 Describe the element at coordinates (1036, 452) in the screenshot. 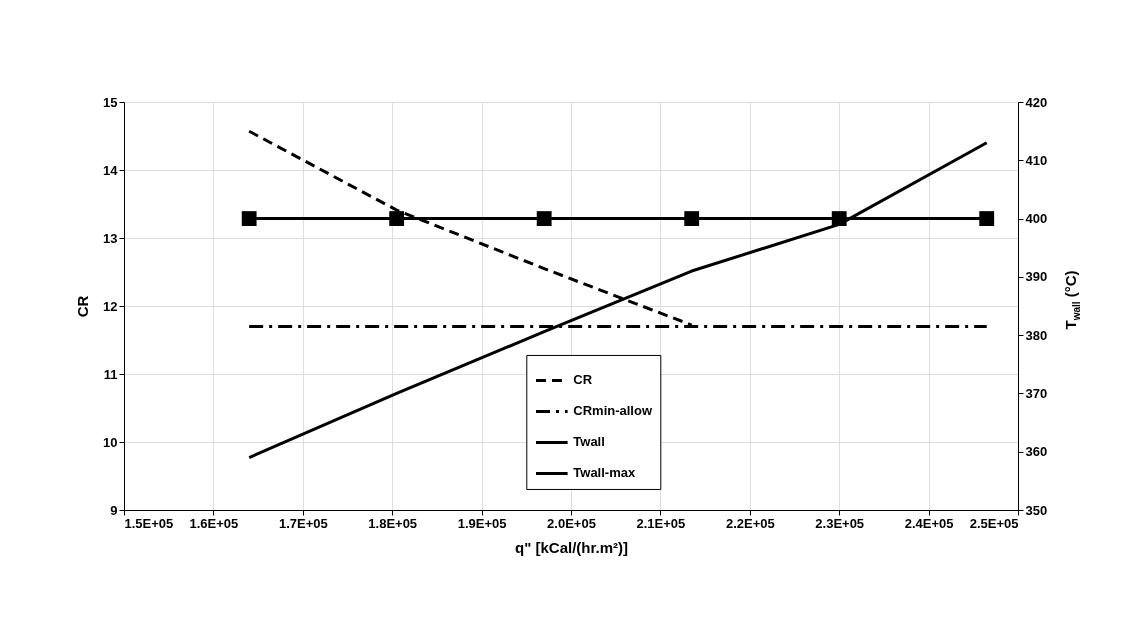

I see `y2-tick-label: 360` at that location.